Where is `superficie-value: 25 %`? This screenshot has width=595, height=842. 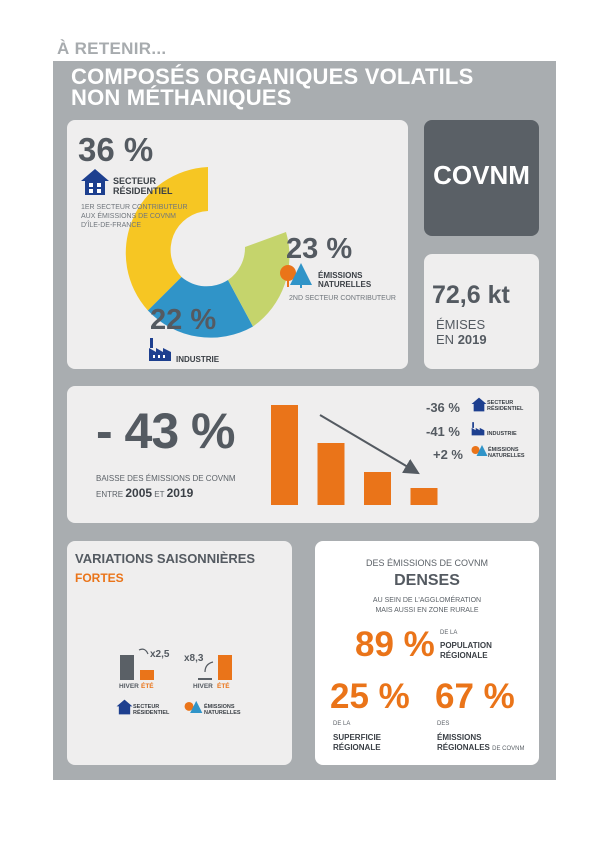 superficie-value: 25 % is located at coordinates (370, 696).